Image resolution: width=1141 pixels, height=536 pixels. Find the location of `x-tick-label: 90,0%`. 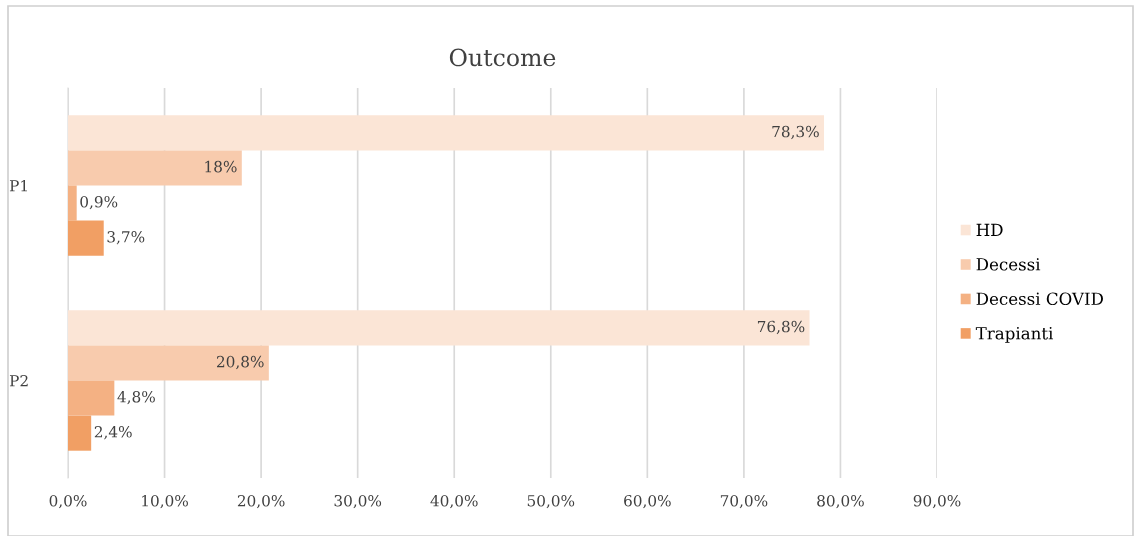

x-tick-label: 90,0% is located at coordinates (937, 501).